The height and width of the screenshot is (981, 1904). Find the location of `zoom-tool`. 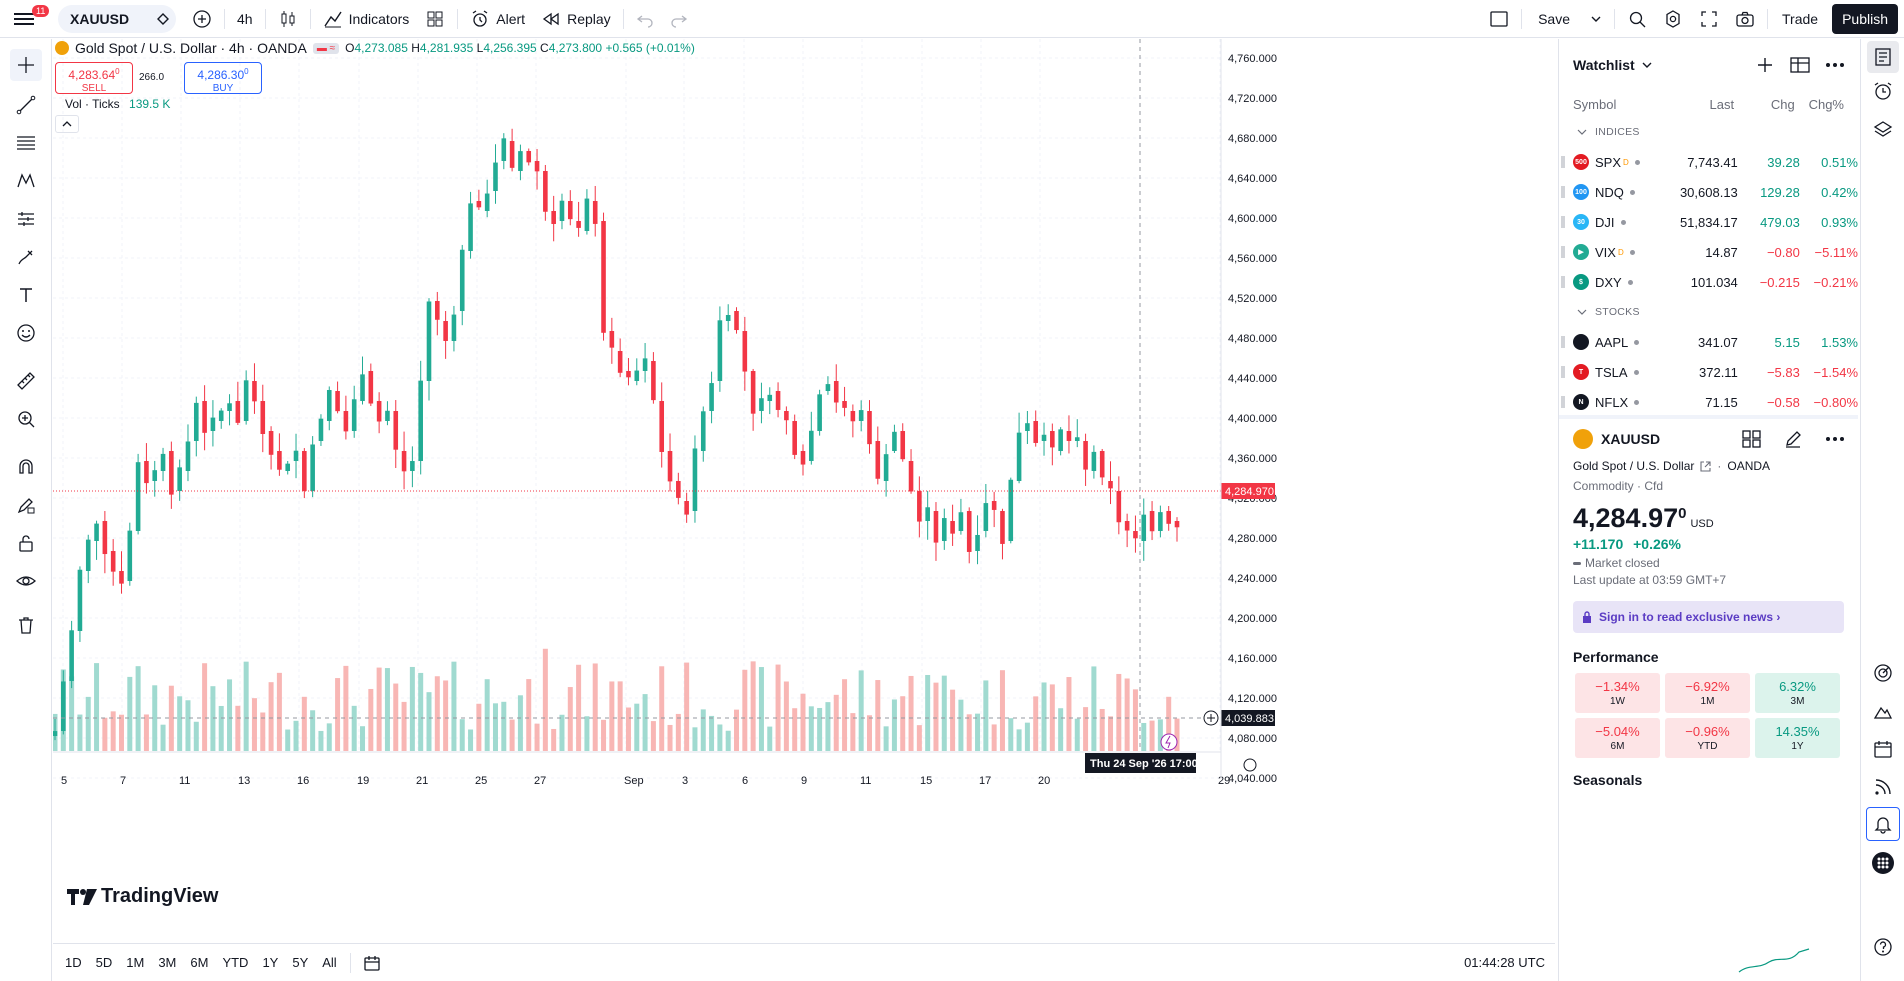

zoom-tool is located at coordinates (26, 419).